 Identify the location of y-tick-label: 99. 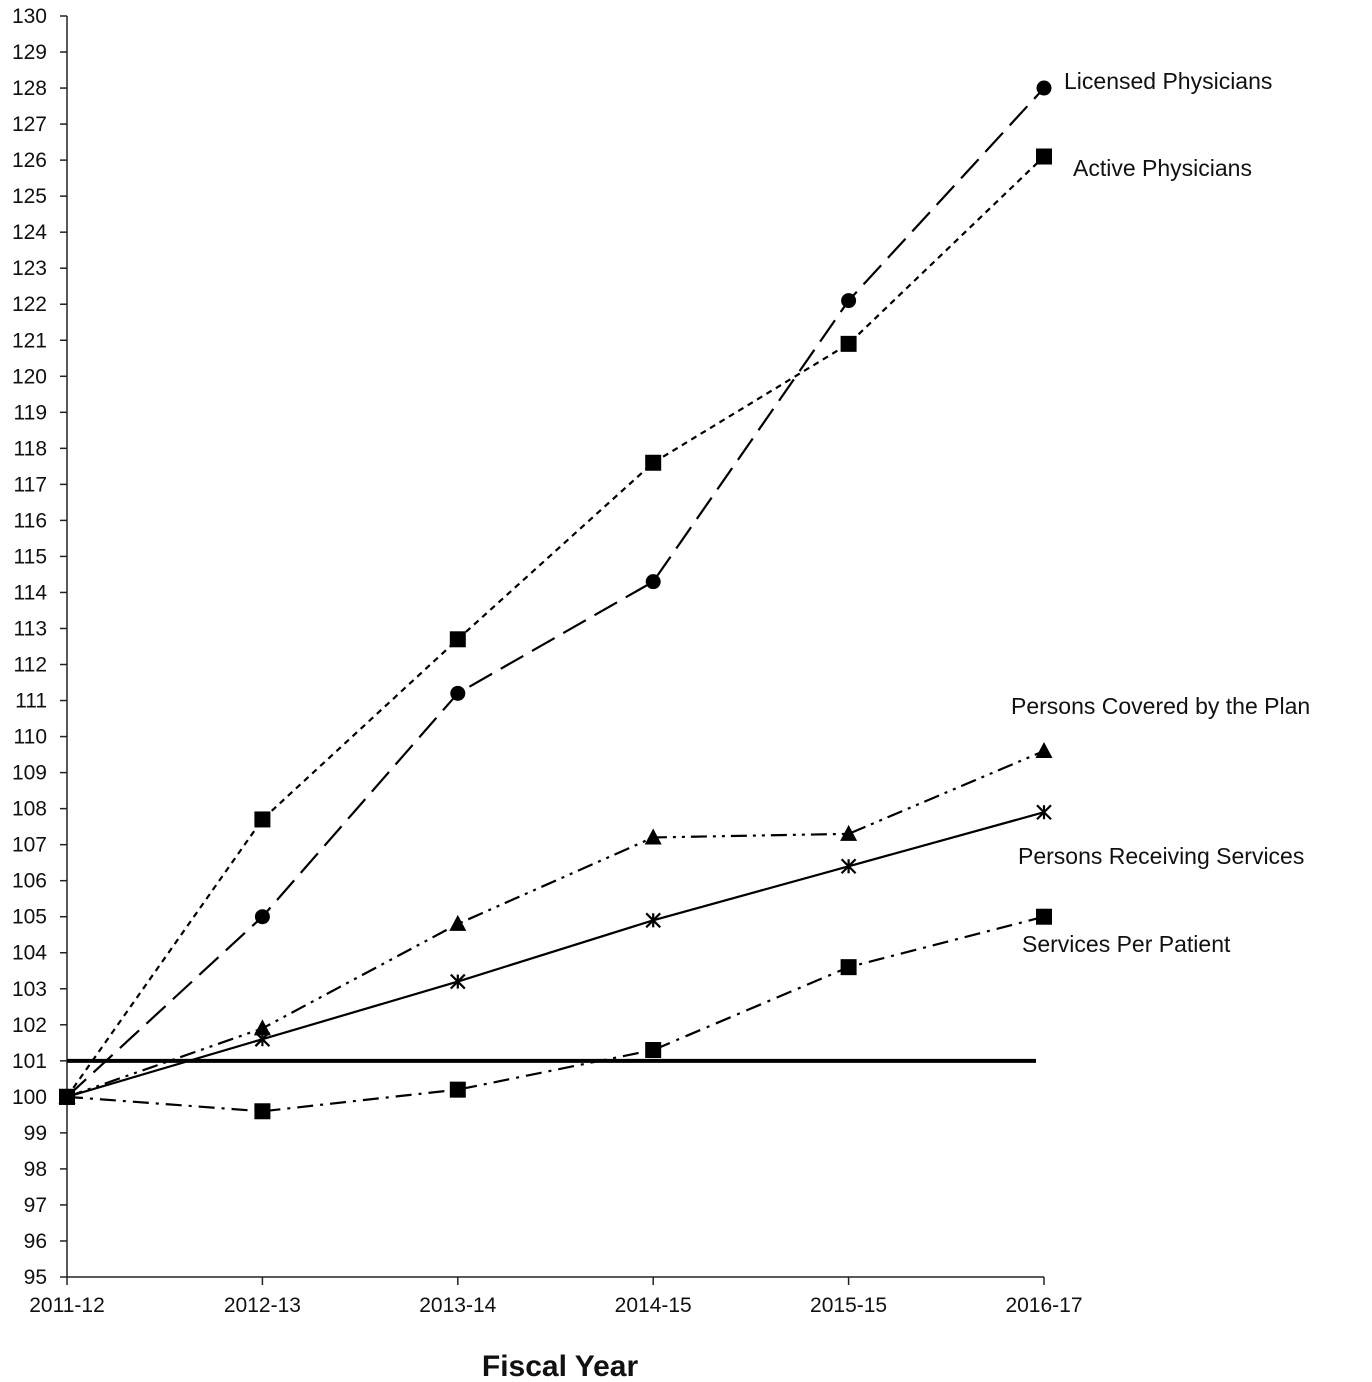
(35, 1133).